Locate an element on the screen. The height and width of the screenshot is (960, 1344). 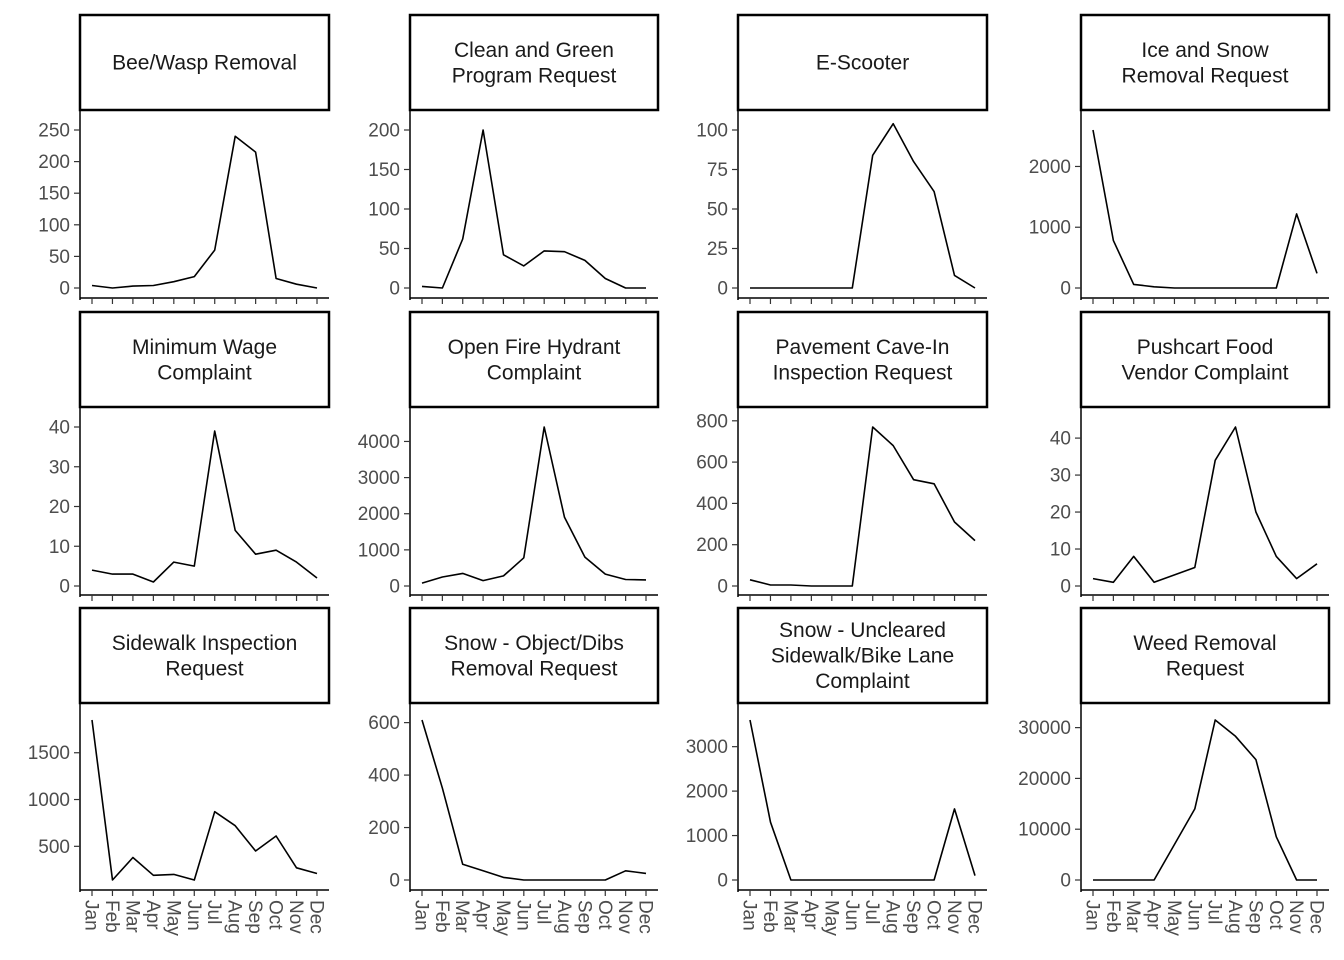
facet-title: Weed Removal Request is located at coordinates (1204, 656).